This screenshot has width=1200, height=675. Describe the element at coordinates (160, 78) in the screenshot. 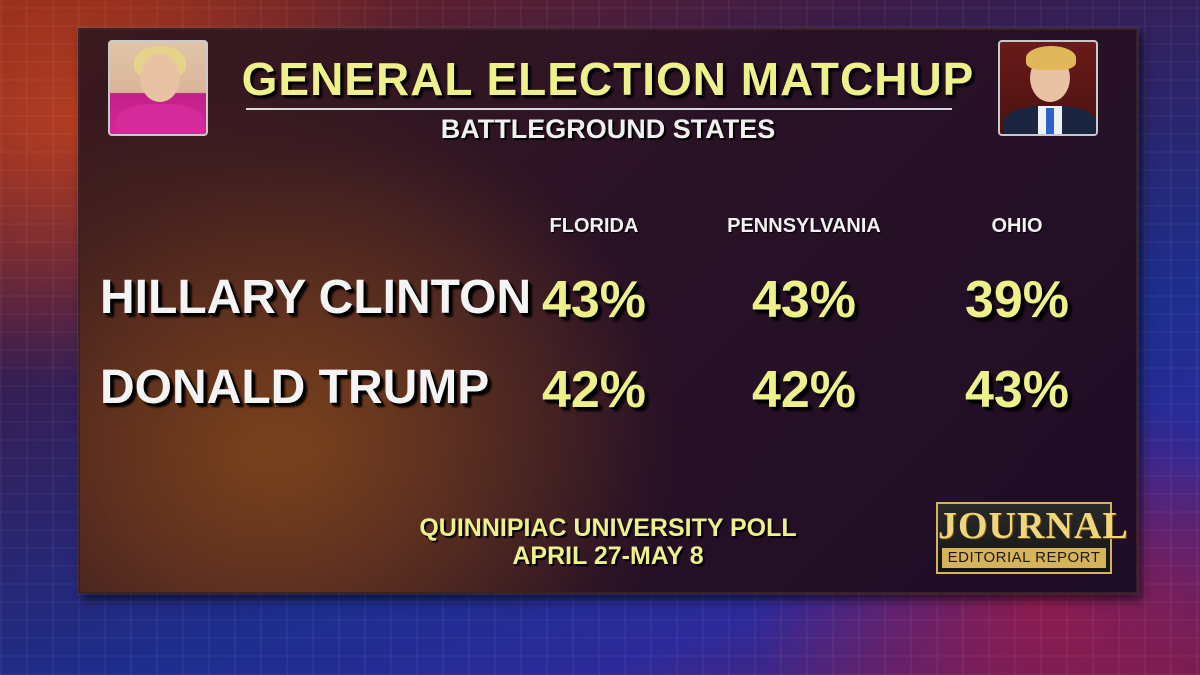

I see `portrait-head` at that location.